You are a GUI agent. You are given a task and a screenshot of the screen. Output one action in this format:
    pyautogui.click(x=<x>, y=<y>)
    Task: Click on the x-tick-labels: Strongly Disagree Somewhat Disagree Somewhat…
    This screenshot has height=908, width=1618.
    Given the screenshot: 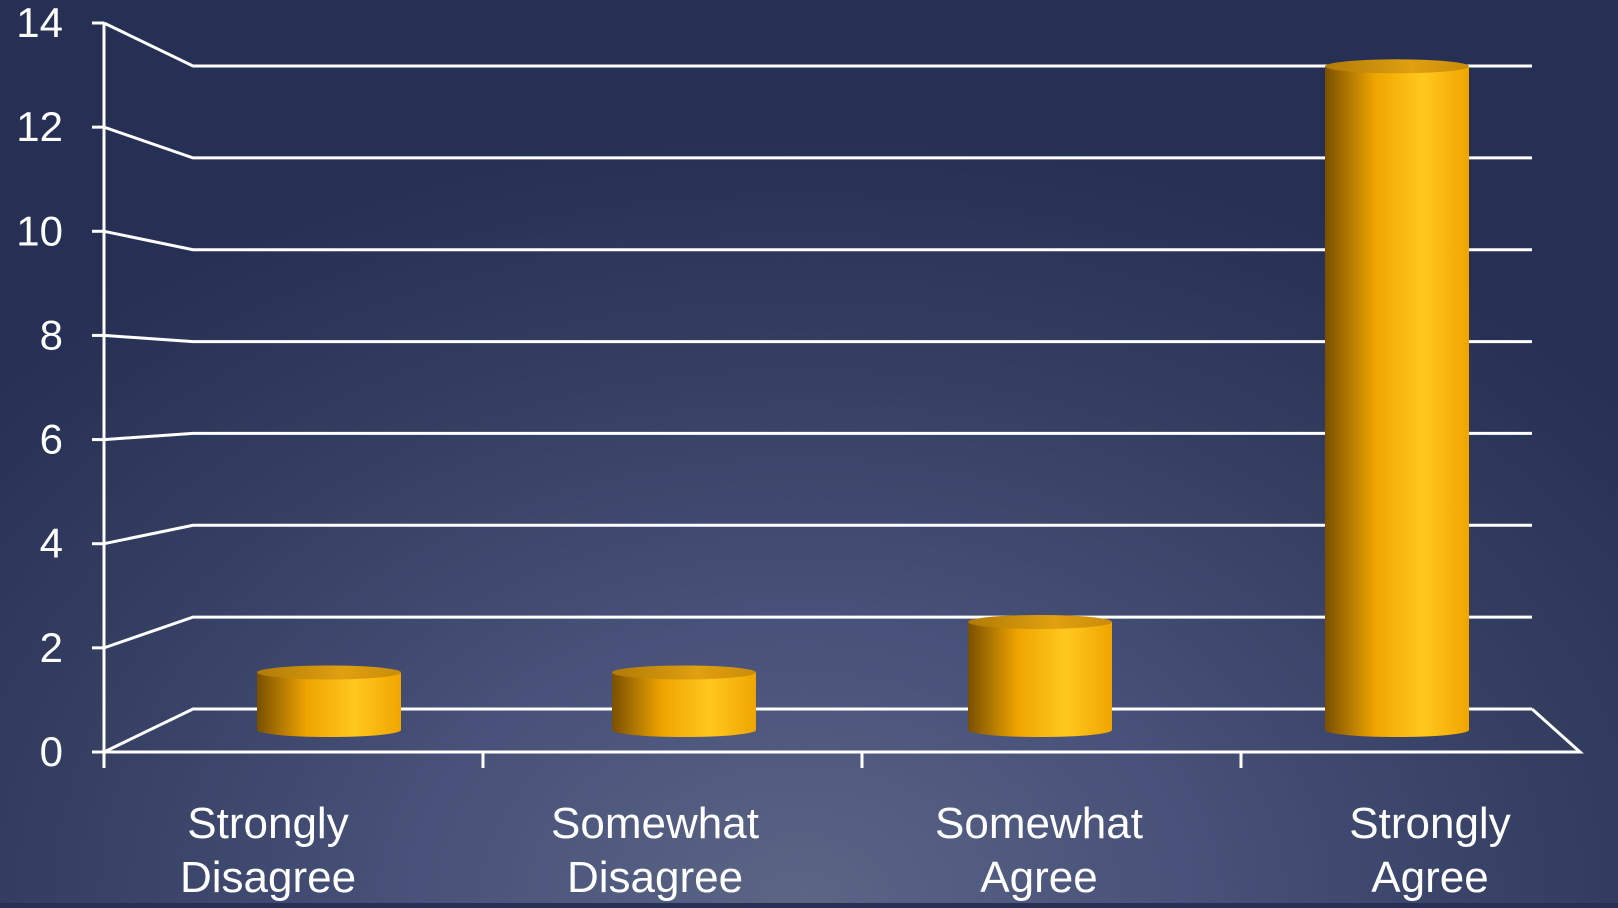 What is the action you would take?
    pyautogui.click(x=845, y=850)
    